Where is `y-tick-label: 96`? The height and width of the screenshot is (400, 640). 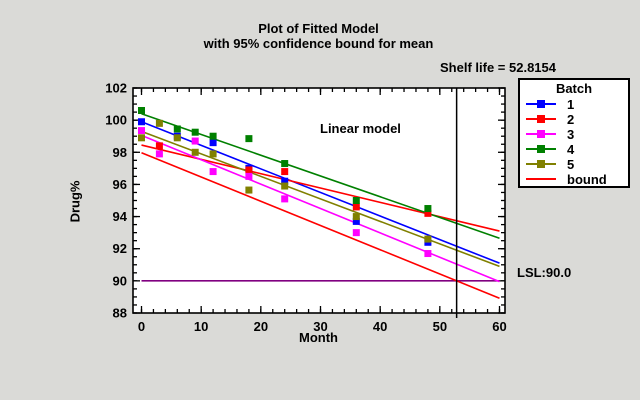
y-tick-label: 96 is located at coordinates (120, 184).